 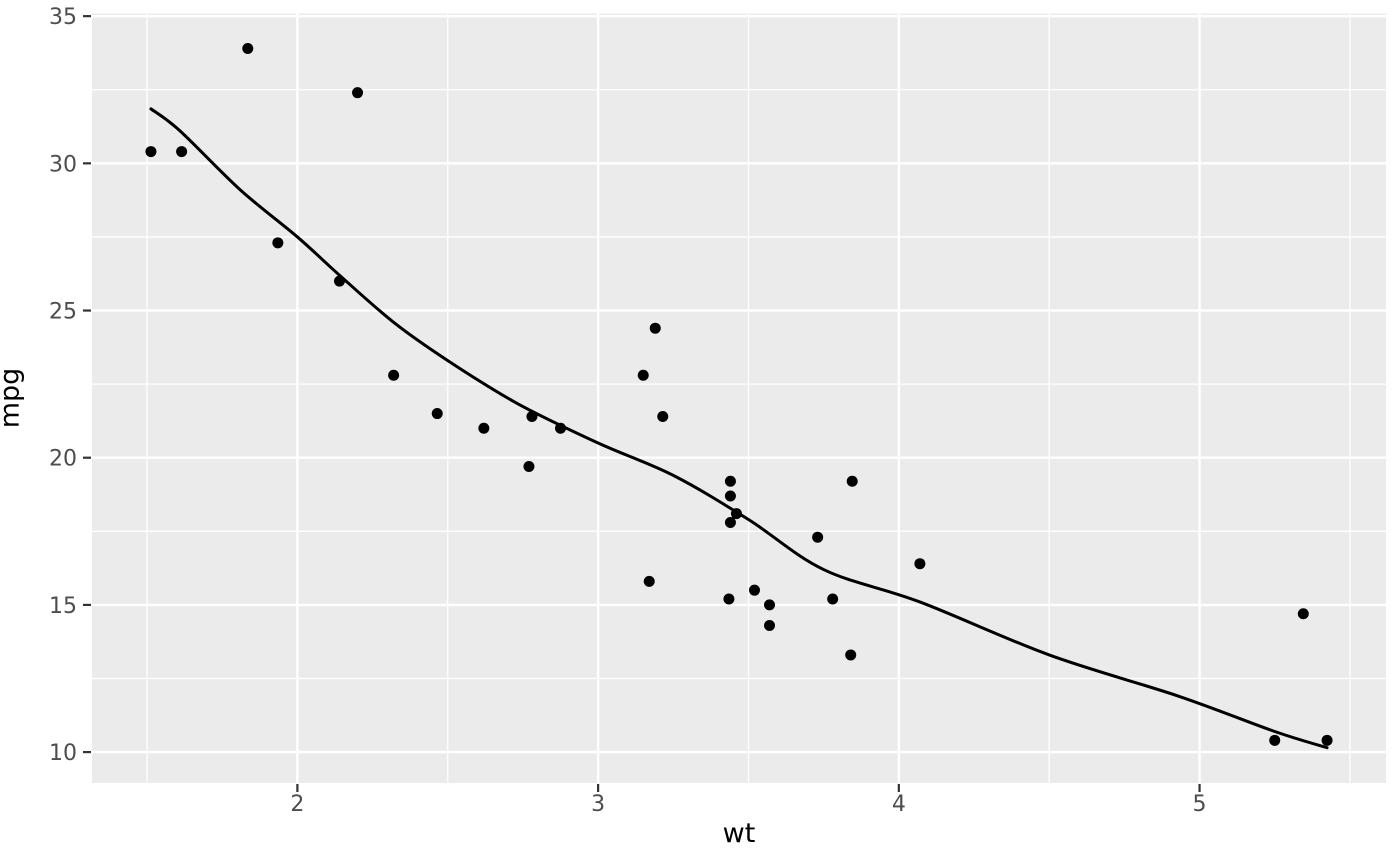 What do you see at coordinates (13, 398) in the screenshot?
I see `y-axis-title: mpg` at bounding box center [13, 398].